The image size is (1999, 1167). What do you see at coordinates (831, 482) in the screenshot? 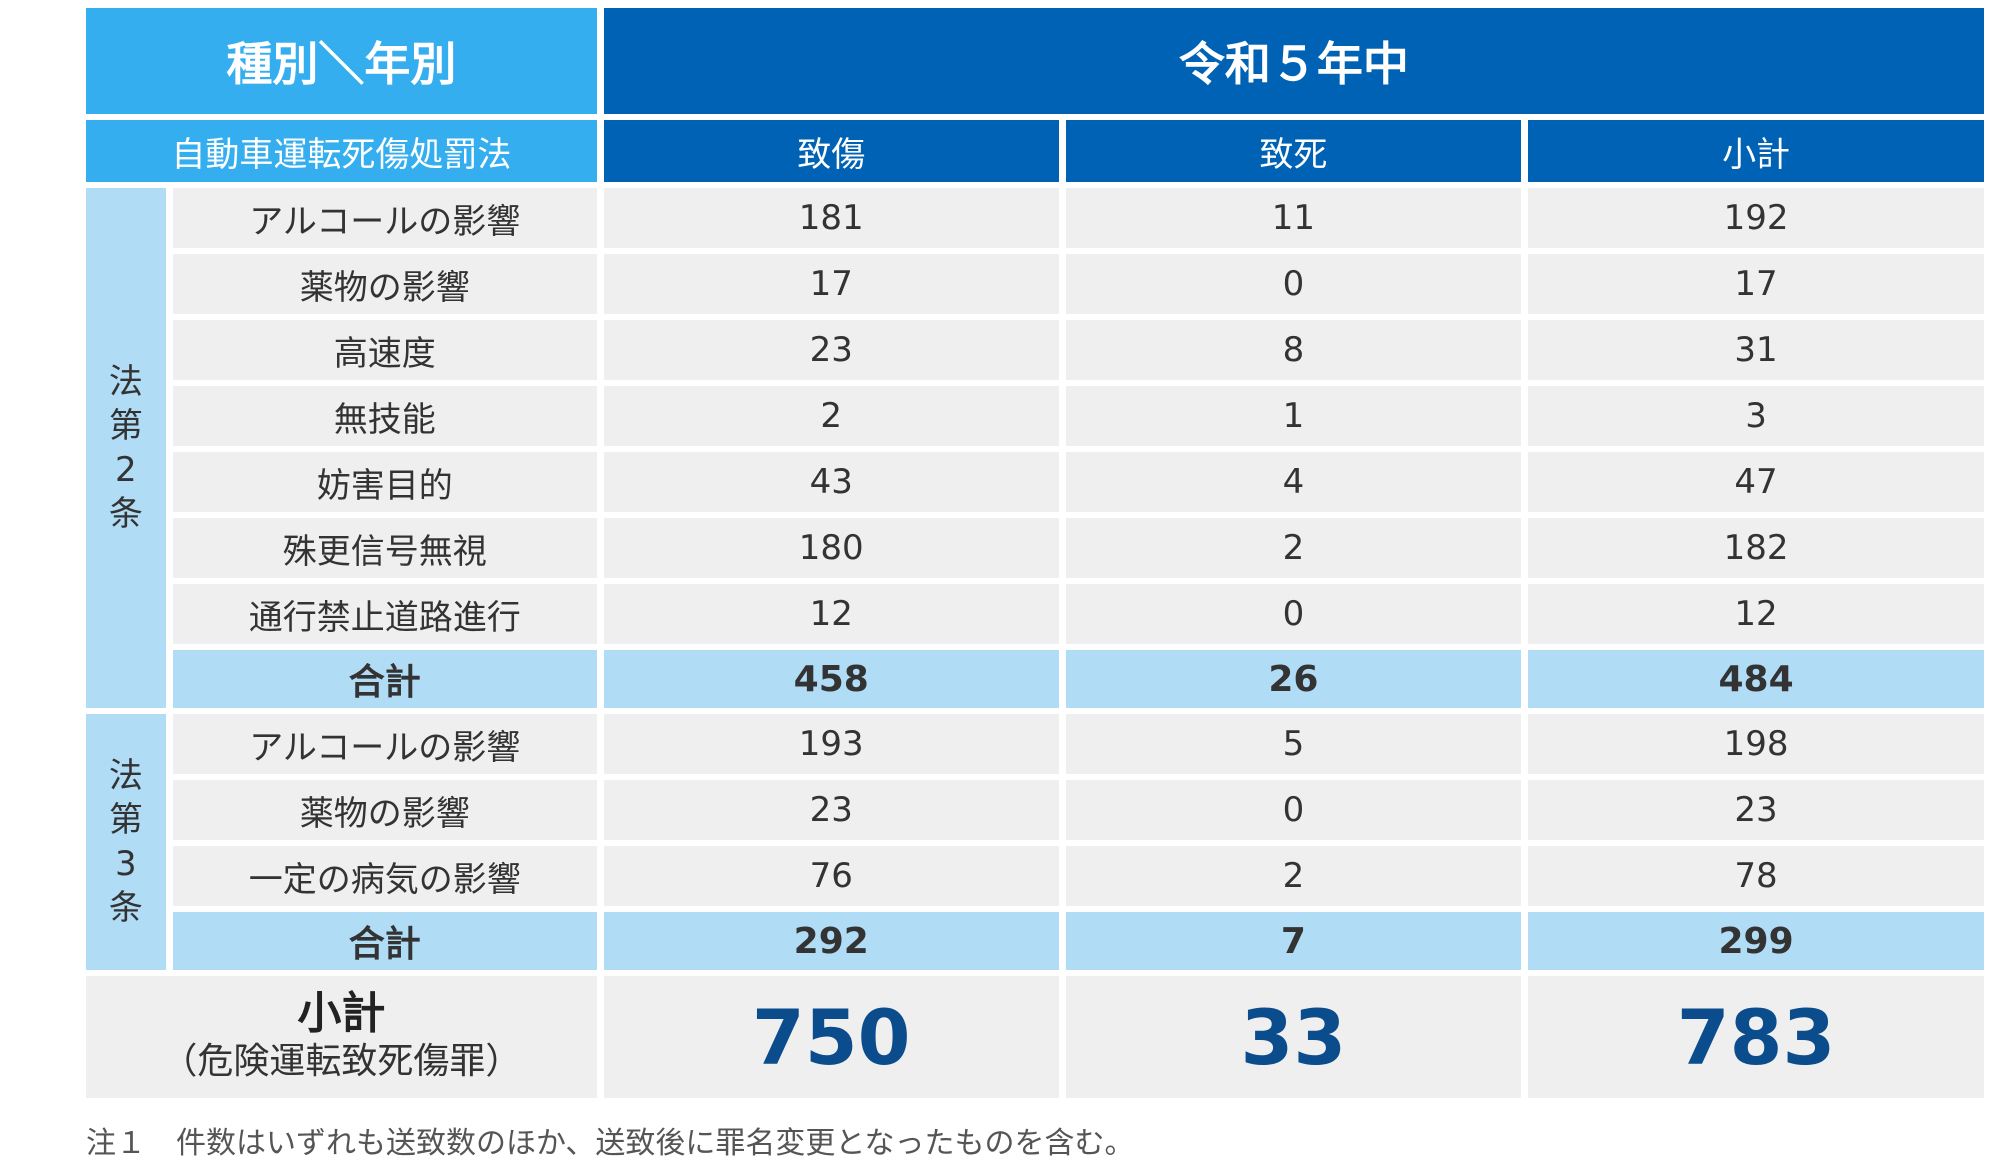
I see `cell-injury: 43` at bounding box center [831, 482].